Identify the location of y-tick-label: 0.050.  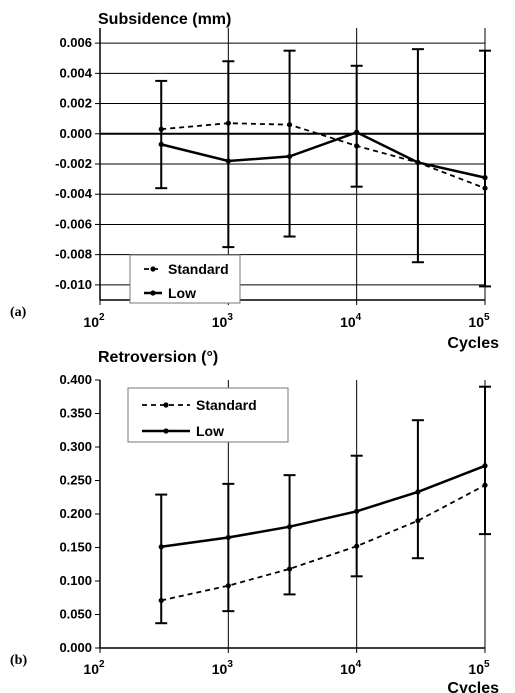
(75, 614).